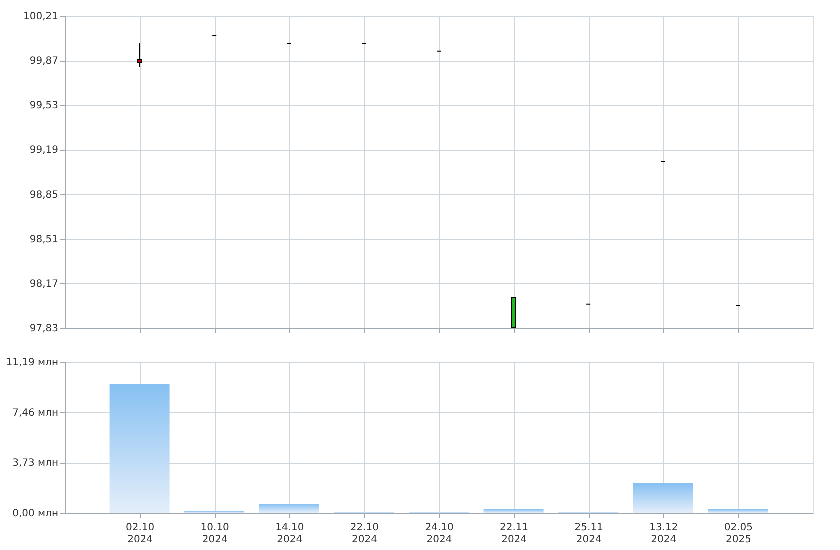 The width and height of the screenshot is (840, 550). I want to click on x-tick-label: 10.10 2024, so click(215, 534).